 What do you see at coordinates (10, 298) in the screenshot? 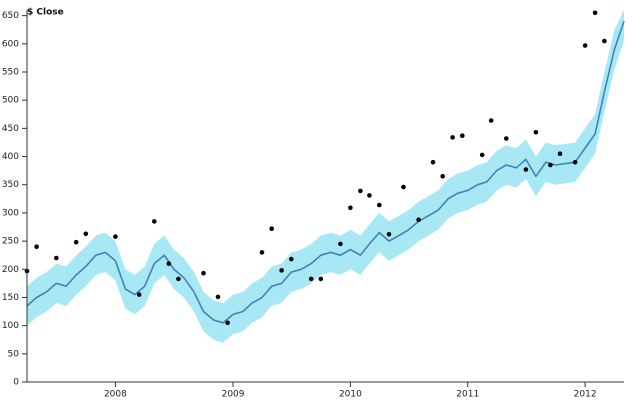
I see `y-tick-label: 150` at bounding box center [10, 298].